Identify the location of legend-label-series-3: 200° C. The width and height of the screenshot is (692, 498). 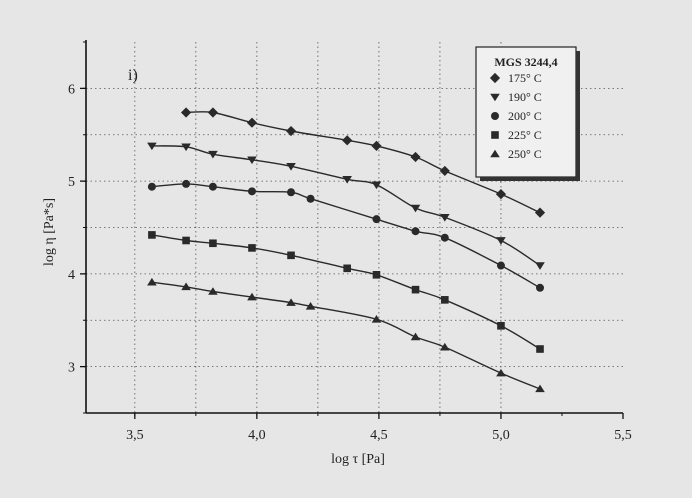
(525, 116).